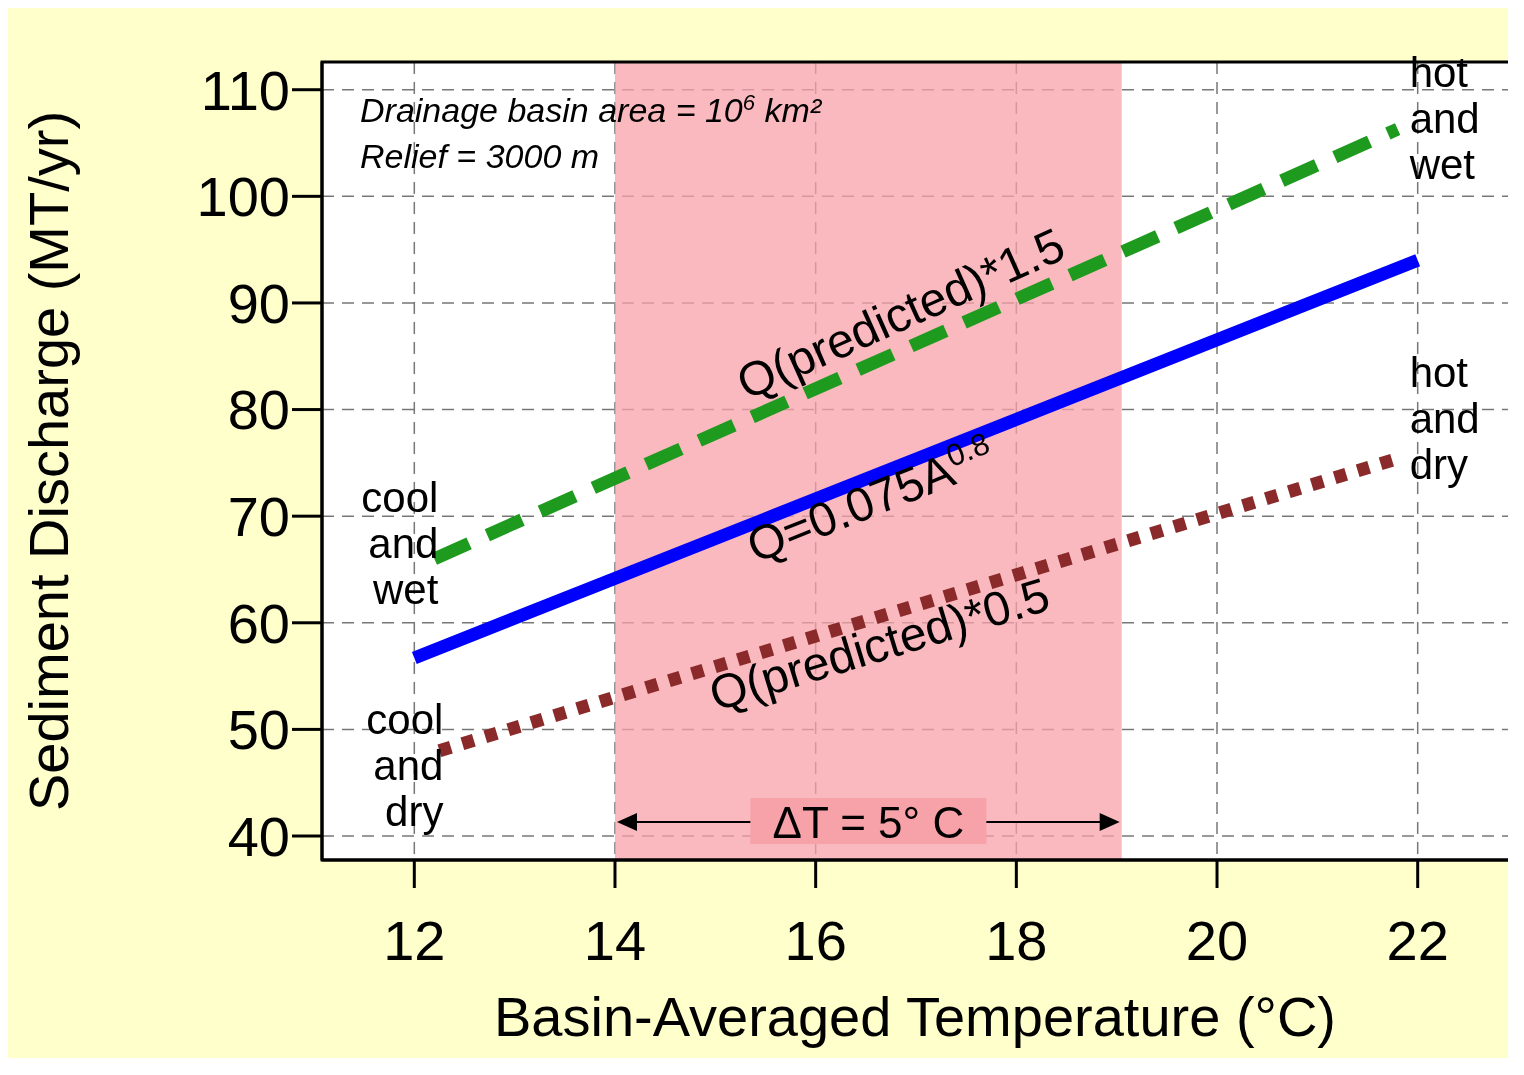 This screenshot has width=1524, height=1075. I want to click on annotation: Relief = 3000 m, so click(480, 156).